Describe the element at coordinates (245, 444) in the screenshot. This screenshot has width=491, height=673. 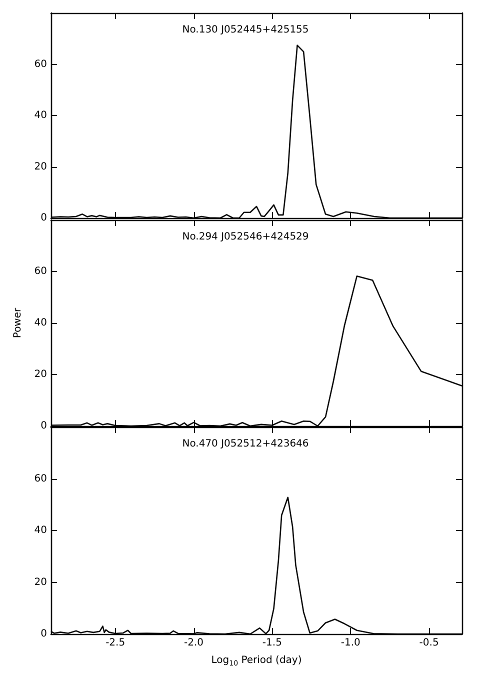
I see `text: No.470 J052512+423646` at that location.